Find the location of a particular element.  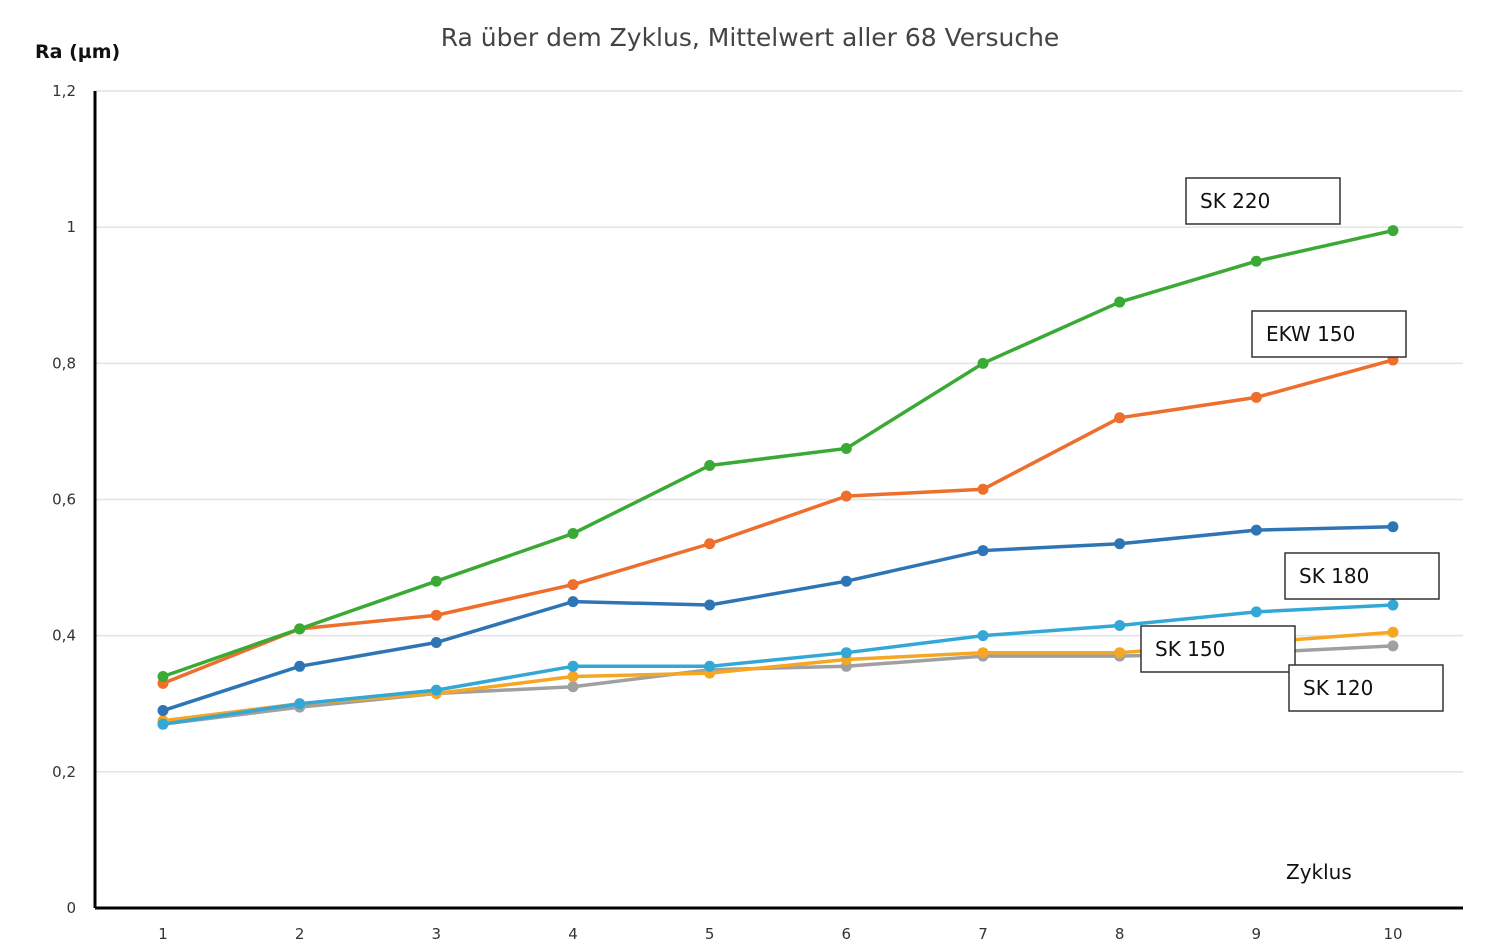

y-tick-label: 0,2 is located at coordinates (64, 772).